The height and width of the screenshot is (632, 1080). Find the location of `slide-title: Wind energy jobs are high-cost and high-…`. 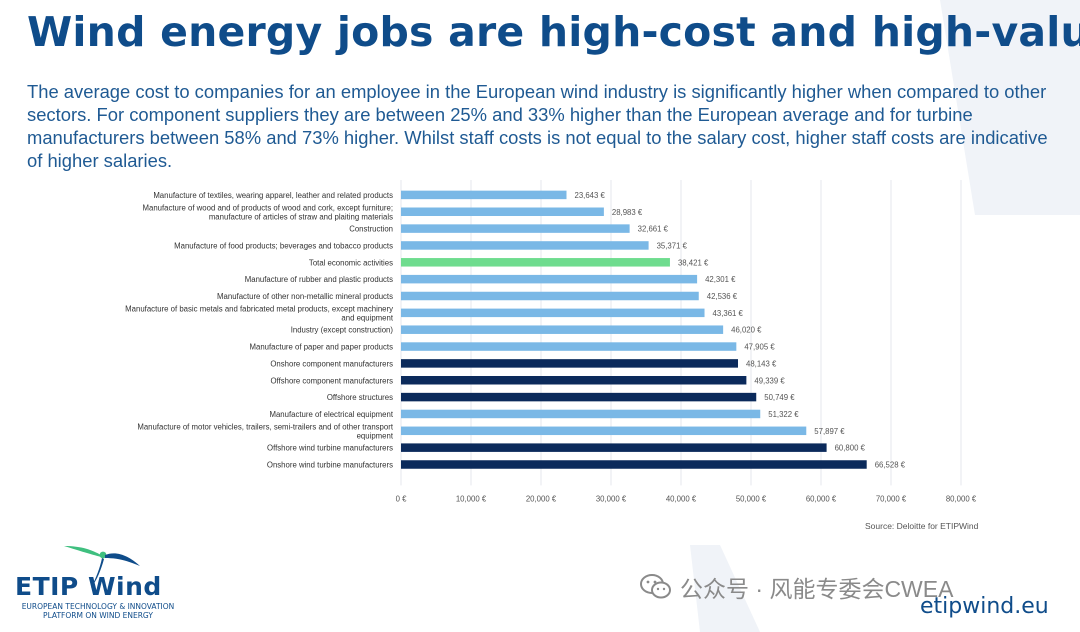

slide-title: Wind energy jobs are high-cost and high-… is located at coordinates (553, 32).